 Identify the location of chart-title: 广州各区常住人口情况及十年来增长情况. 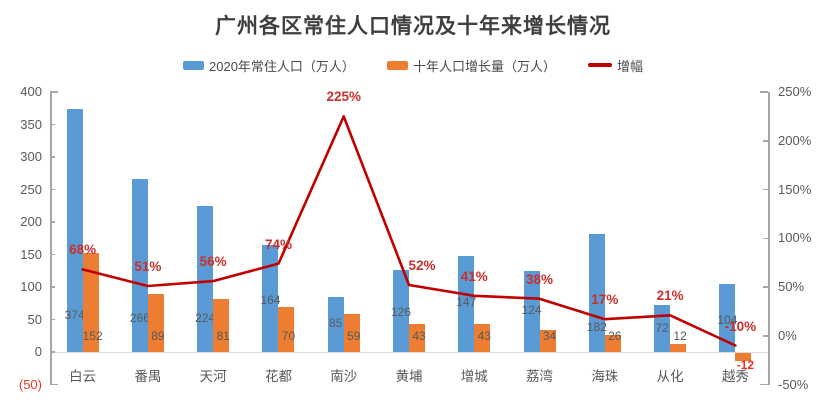
(413, 26).